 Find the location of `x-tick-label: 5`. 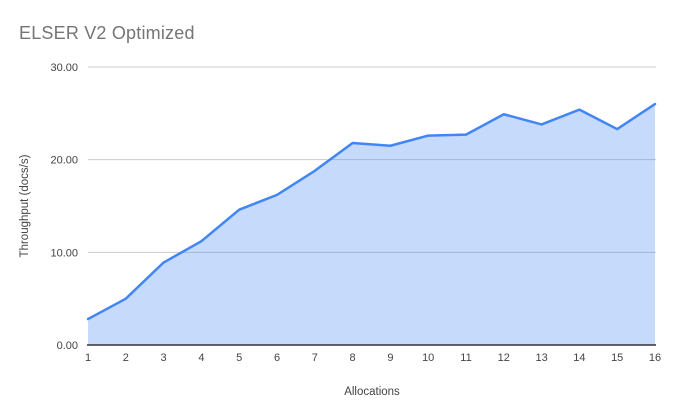

x-tick-label: 5 is located at coordinates (239, 358).